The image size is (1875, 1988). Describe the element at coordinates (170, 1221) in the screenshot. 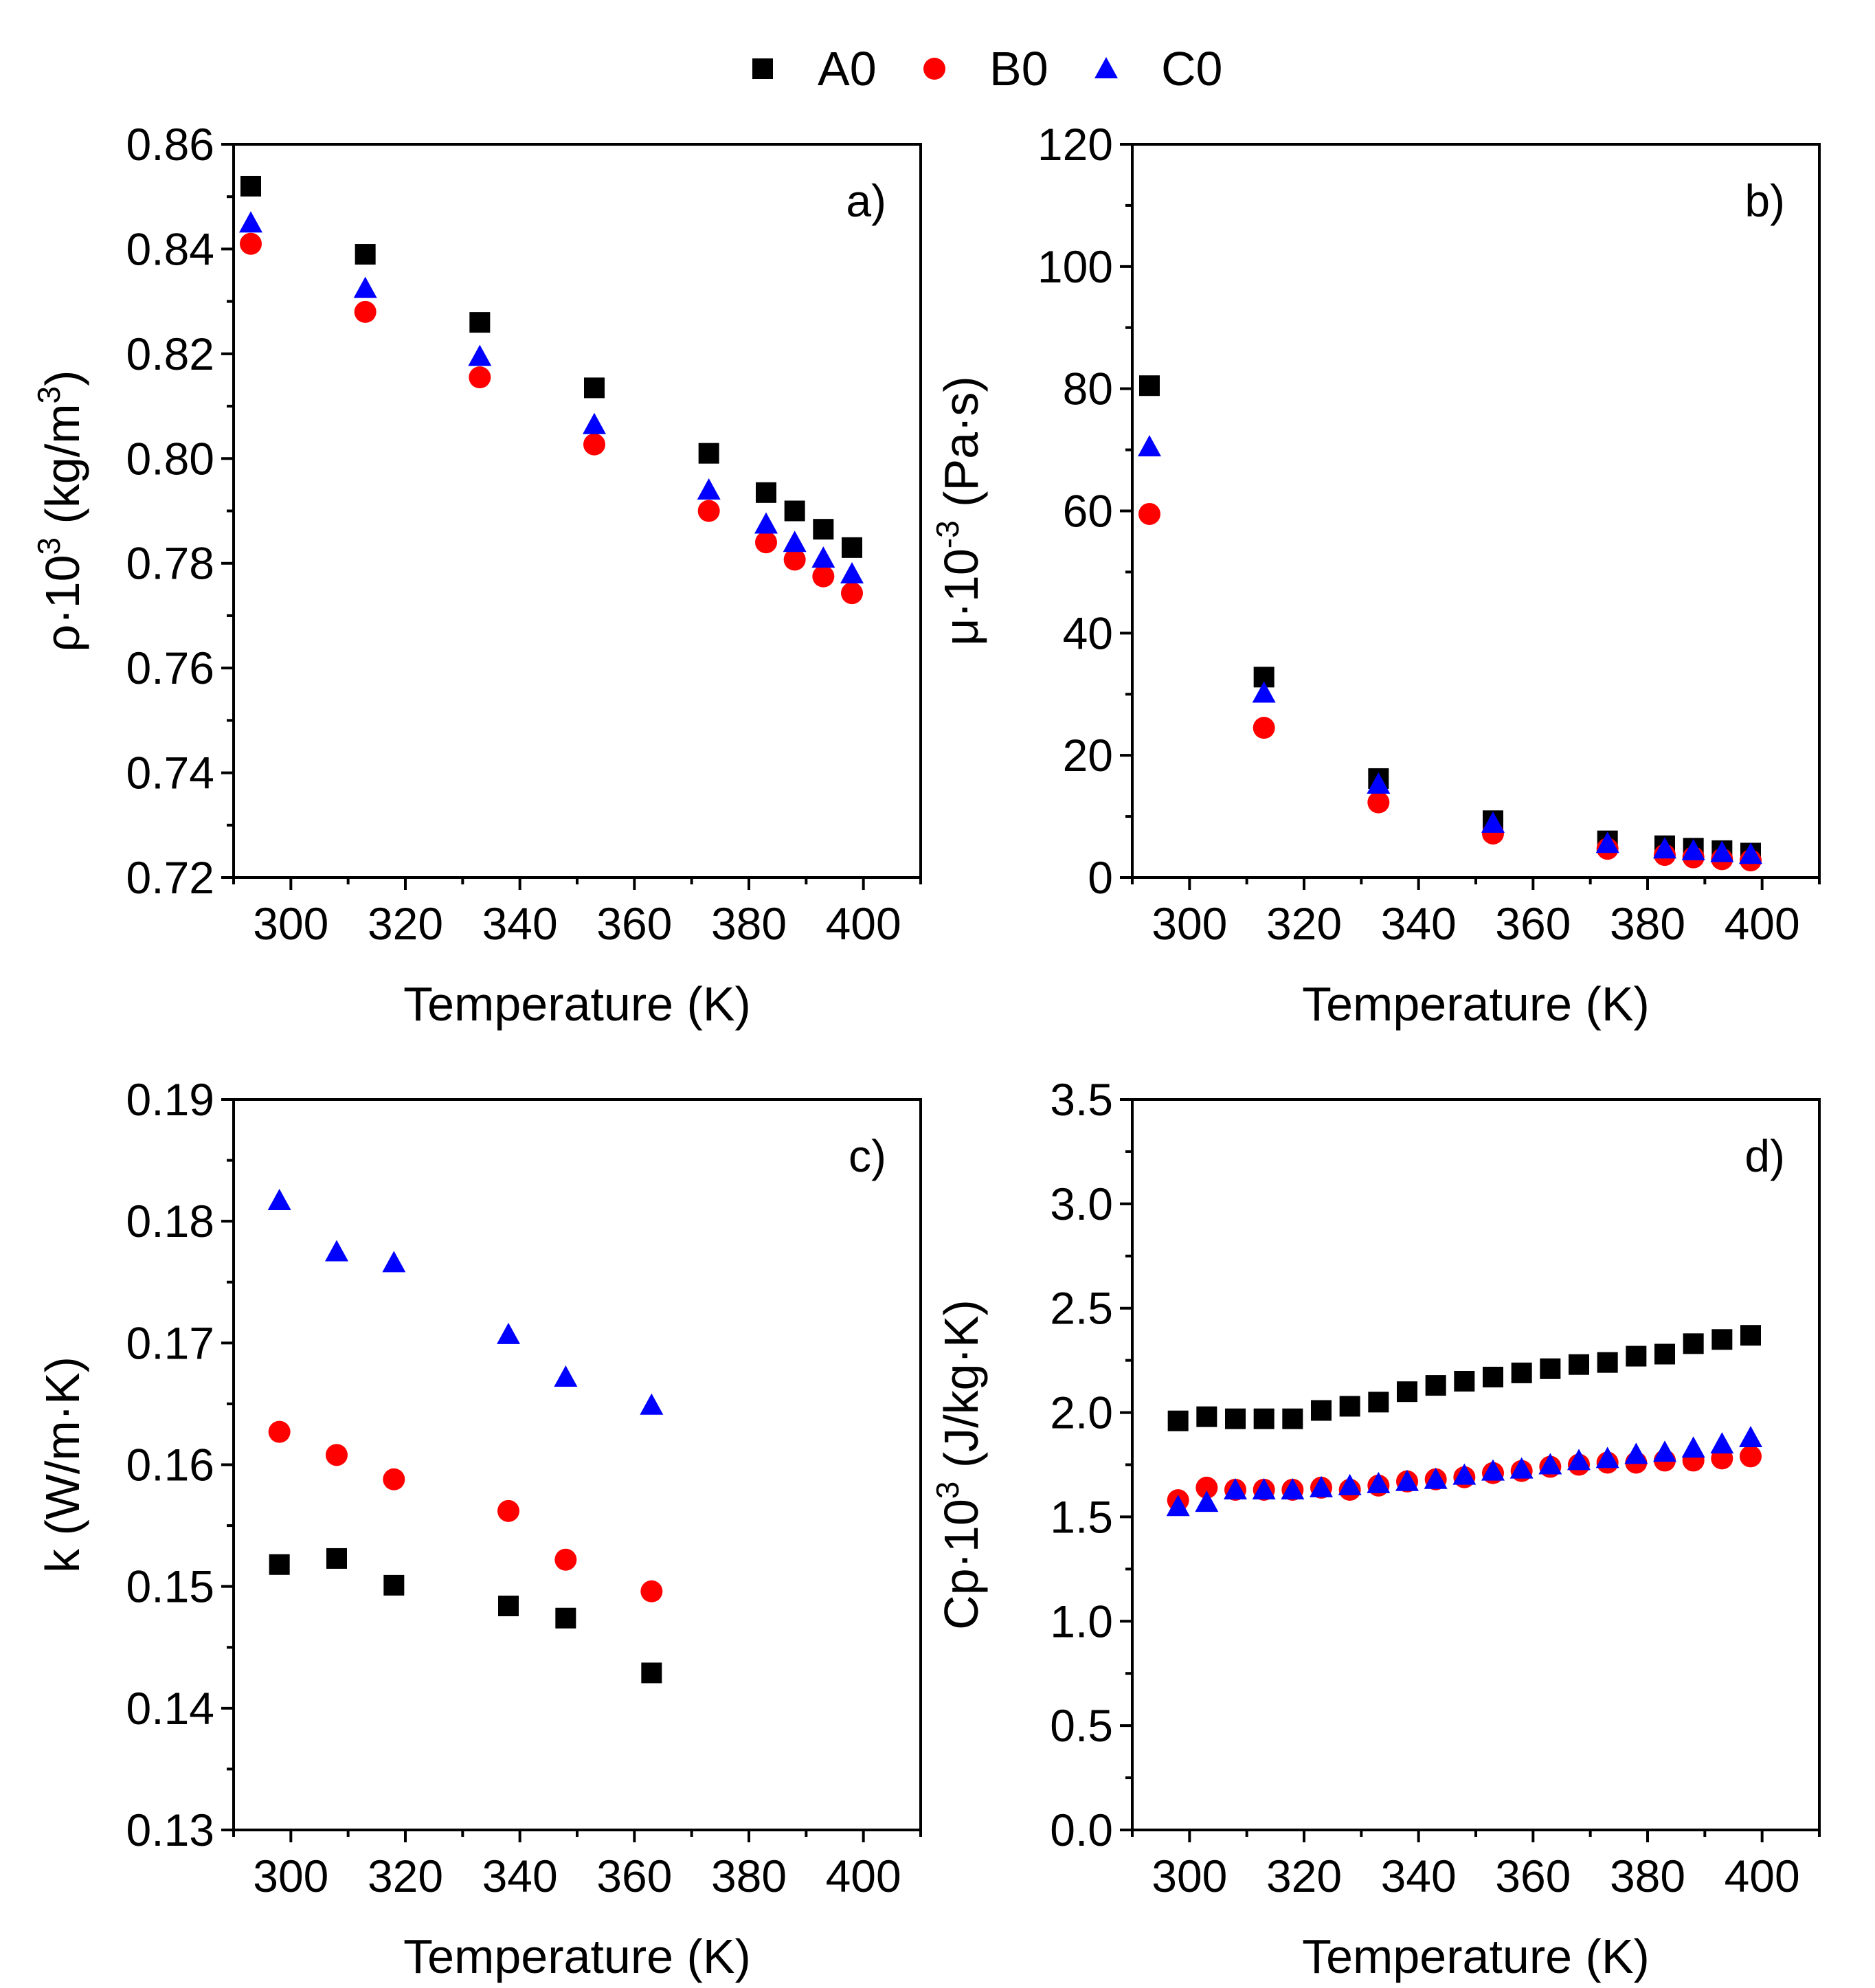

I see `y-tick-label: 0.18` at that location.